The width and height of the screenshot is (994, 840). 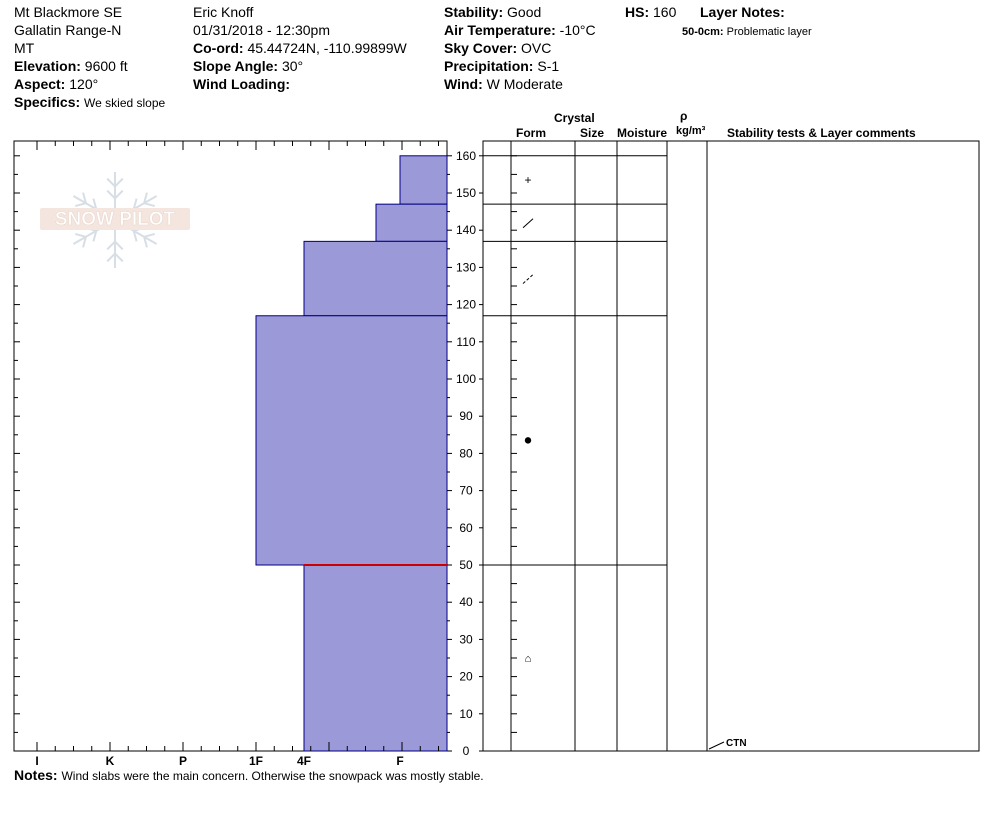 I want to click on hs-label: HS:, so click(x=637, y=12).